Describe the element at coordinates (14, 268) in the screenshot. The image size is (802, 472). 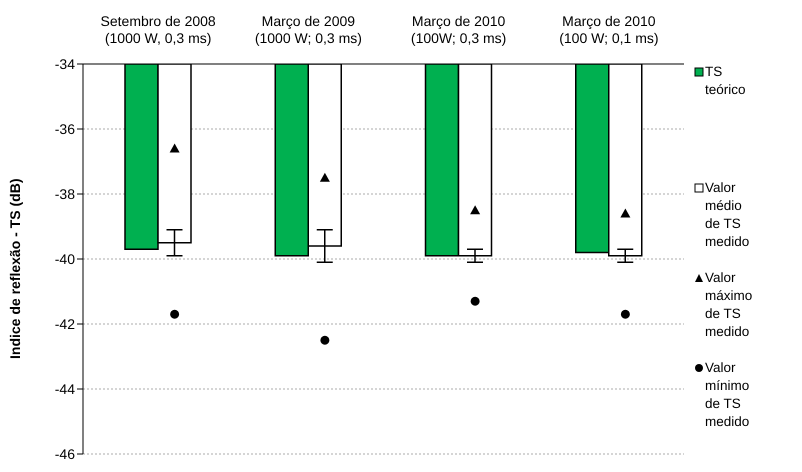
I see `y-axis-title: Indice de reflexão - TS (dB)` at that location.